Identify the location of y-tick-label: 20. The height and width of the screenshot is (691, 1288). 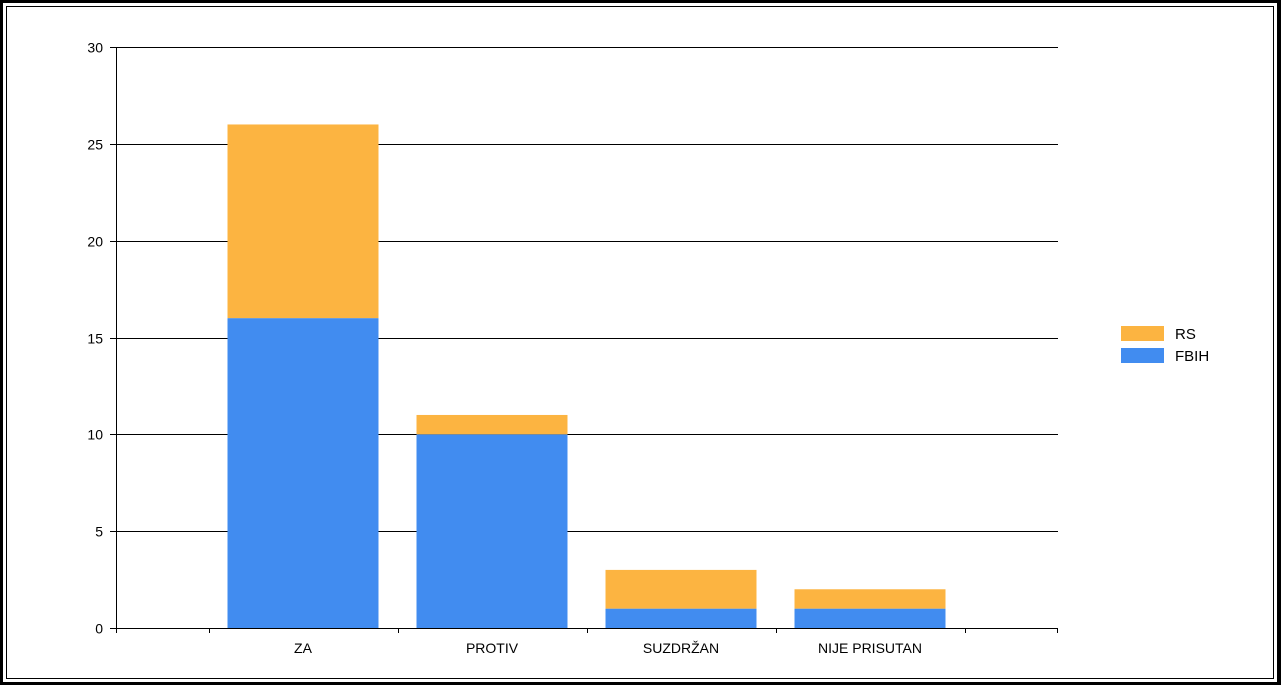
(95, 242).